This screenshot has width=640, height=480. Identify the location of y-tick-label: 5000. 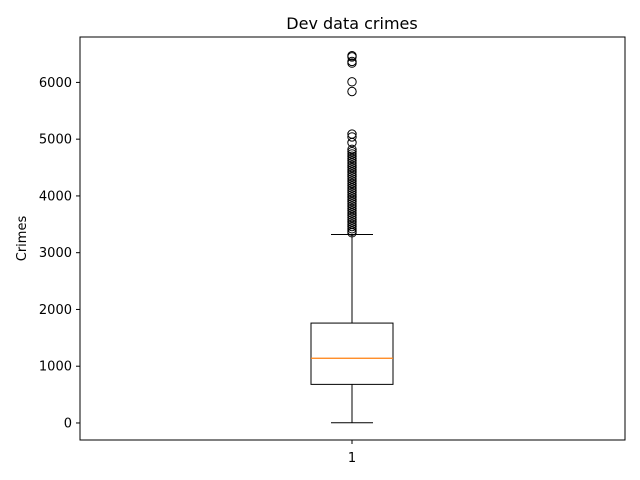
(55, 140).